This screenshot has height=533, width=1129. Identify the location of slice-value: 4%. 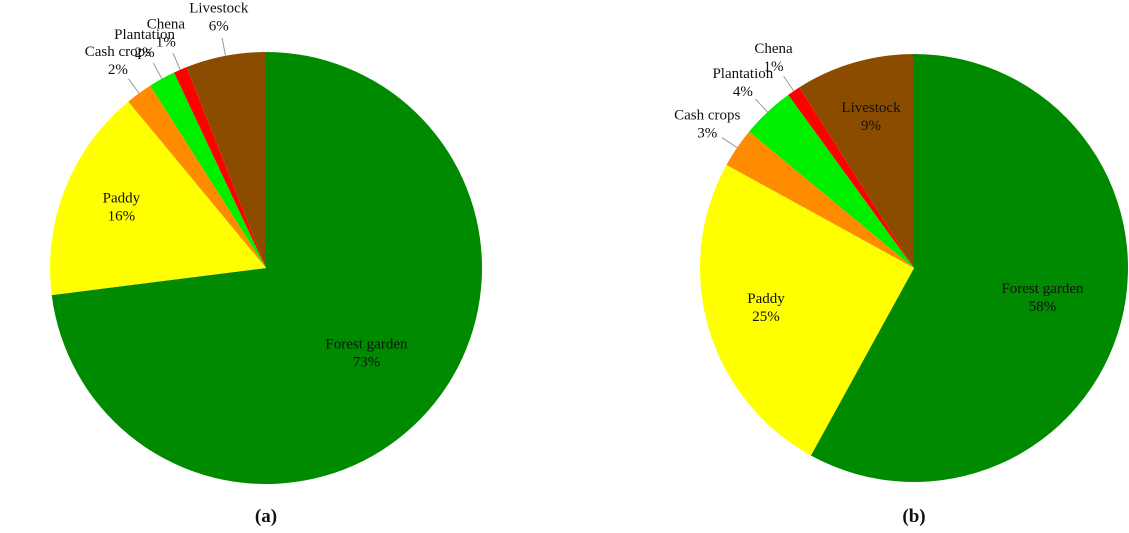
(743, 92).